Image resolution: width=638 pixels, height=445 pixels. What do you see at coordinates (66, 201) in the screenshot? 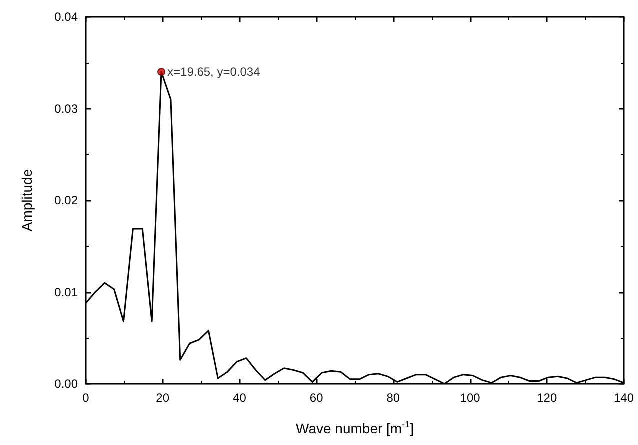
I see `y-tick-label: 0.02` at bounding box center [66, 201].